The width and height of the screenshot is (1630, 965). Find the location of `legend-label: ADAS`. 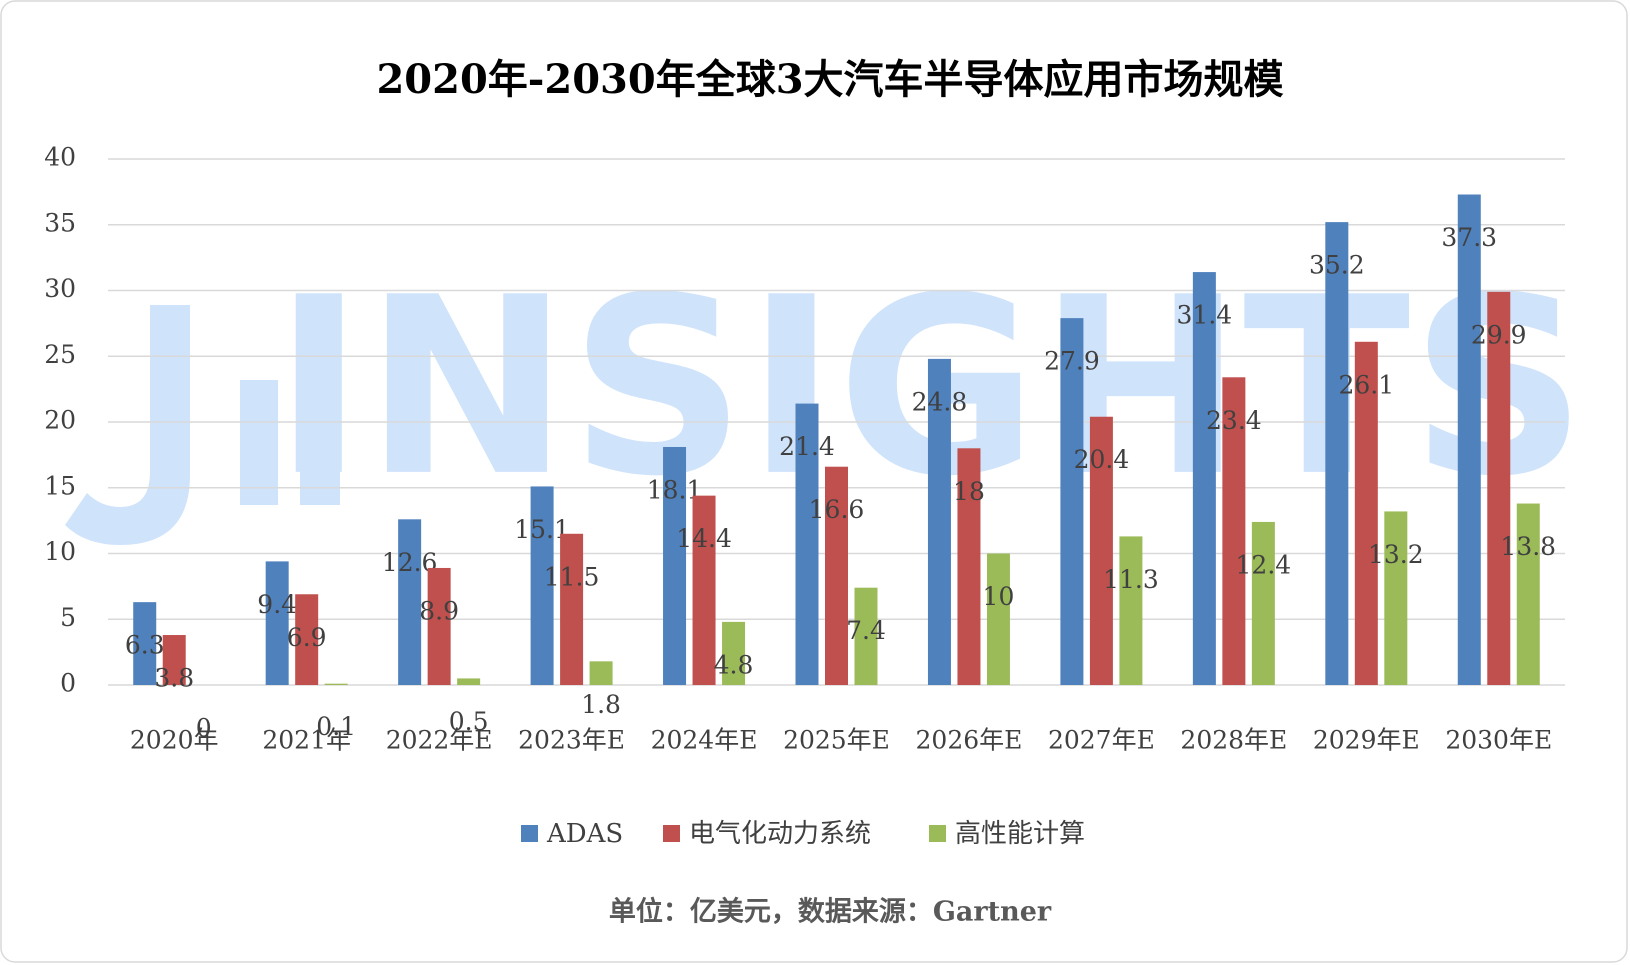

legend-label: ADAS is located at coordinates (584, 834).